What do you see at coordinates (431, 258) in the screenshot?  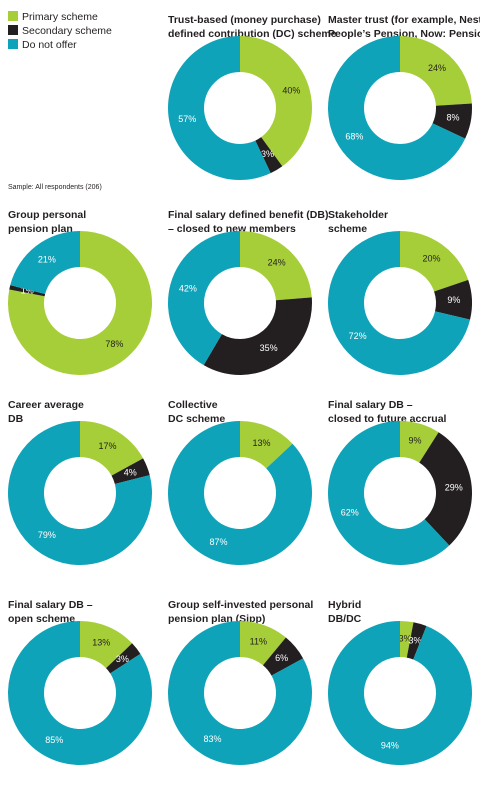 I see `value-label: 20%` at bounding box center [431, 258].